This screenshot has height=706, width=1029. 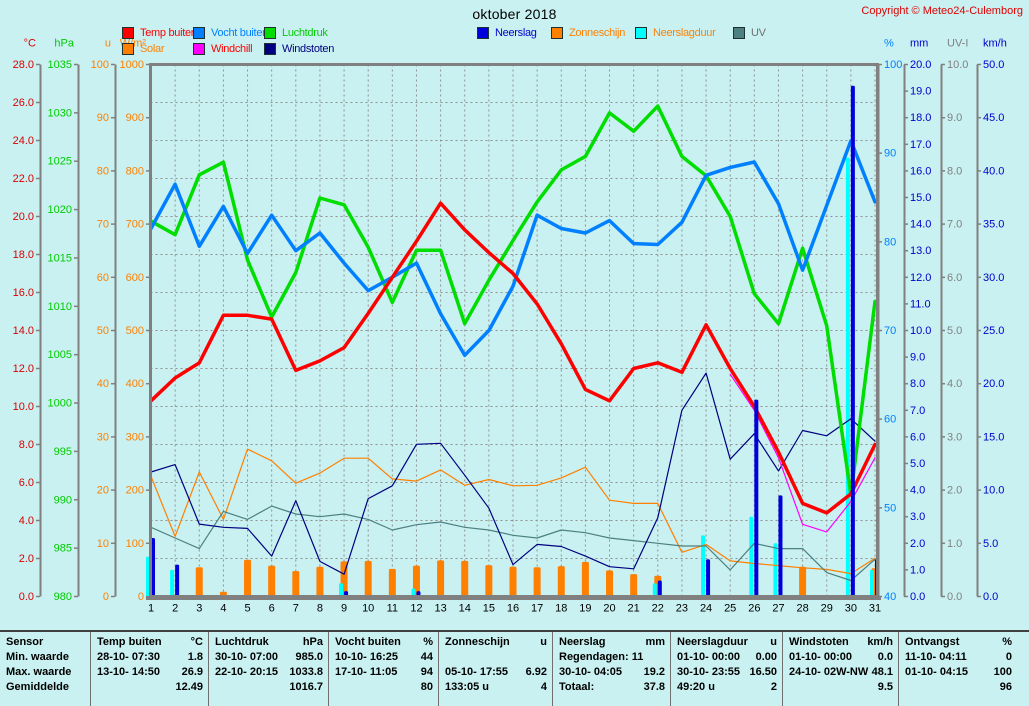 I want to click on svg-text: 5.0, so click(x=917, y=464).